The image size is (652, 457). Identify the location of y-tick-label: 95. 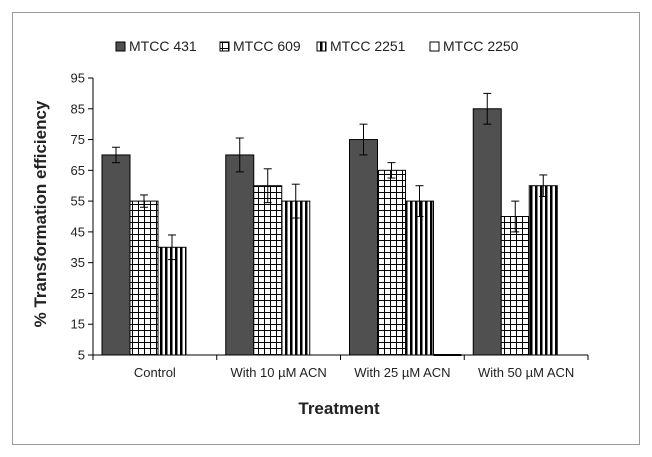
(78, 78).